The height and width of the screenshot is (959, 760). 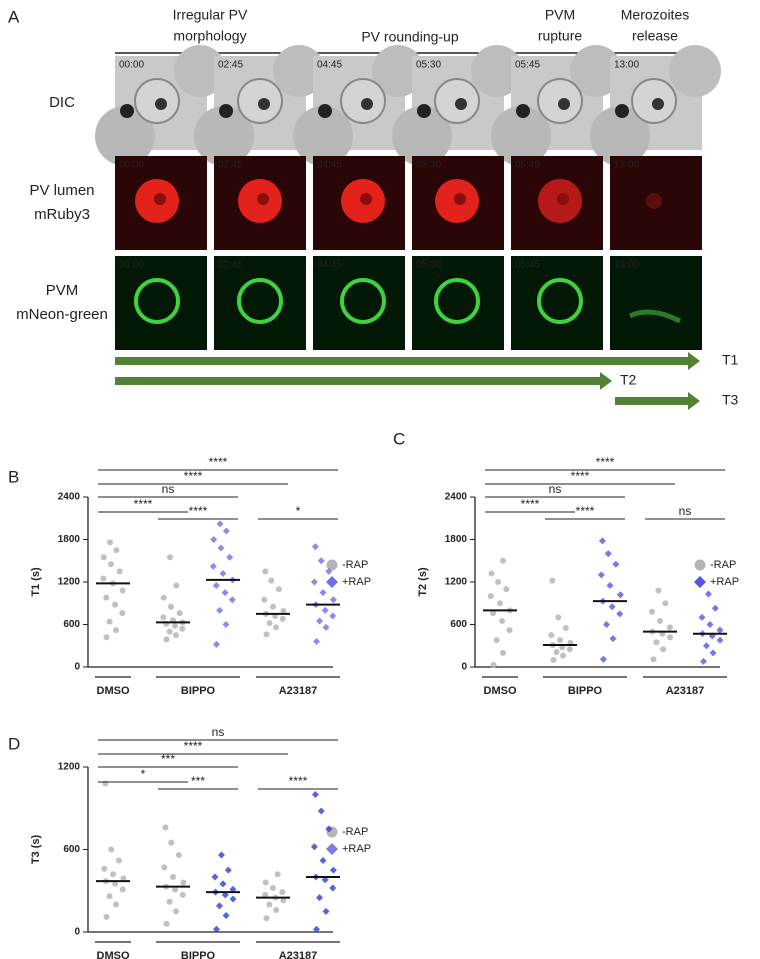 I want to click on comparison-label: ***, so click(x=198, y=781).